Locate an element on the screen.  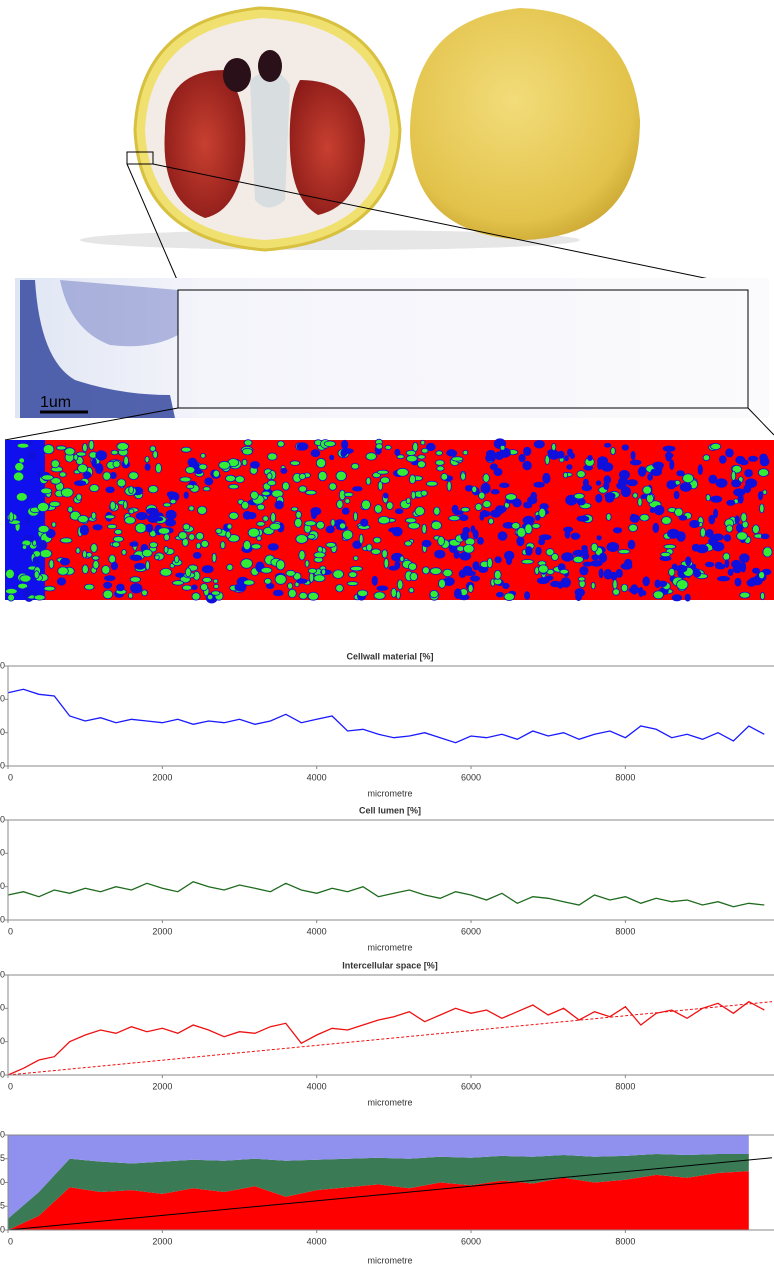
plot-frame is located at coordinates (390, 1025).